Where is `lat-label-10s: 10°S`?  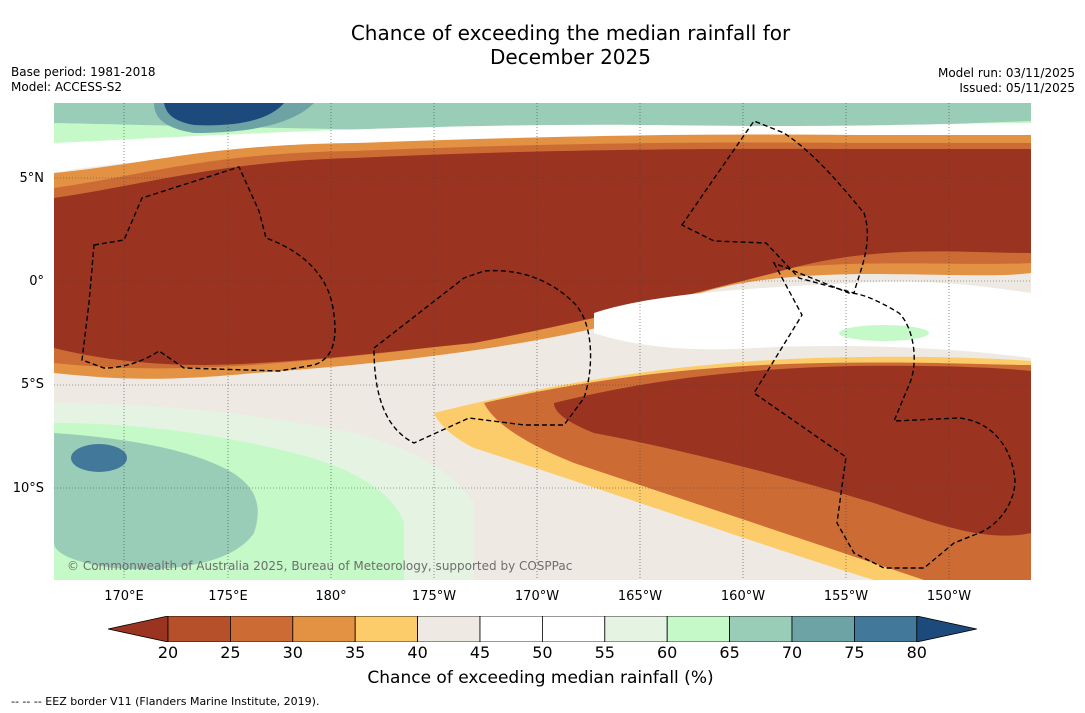 lat-label-10s: 10°S is located at coordinates (28, 488).